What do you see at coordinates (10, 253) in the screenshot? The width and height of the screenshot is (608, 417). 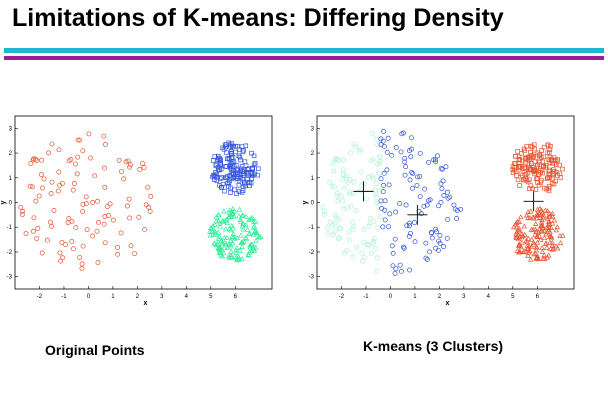 I see `y-tick-label: -2` at bounding box center [10, 253].